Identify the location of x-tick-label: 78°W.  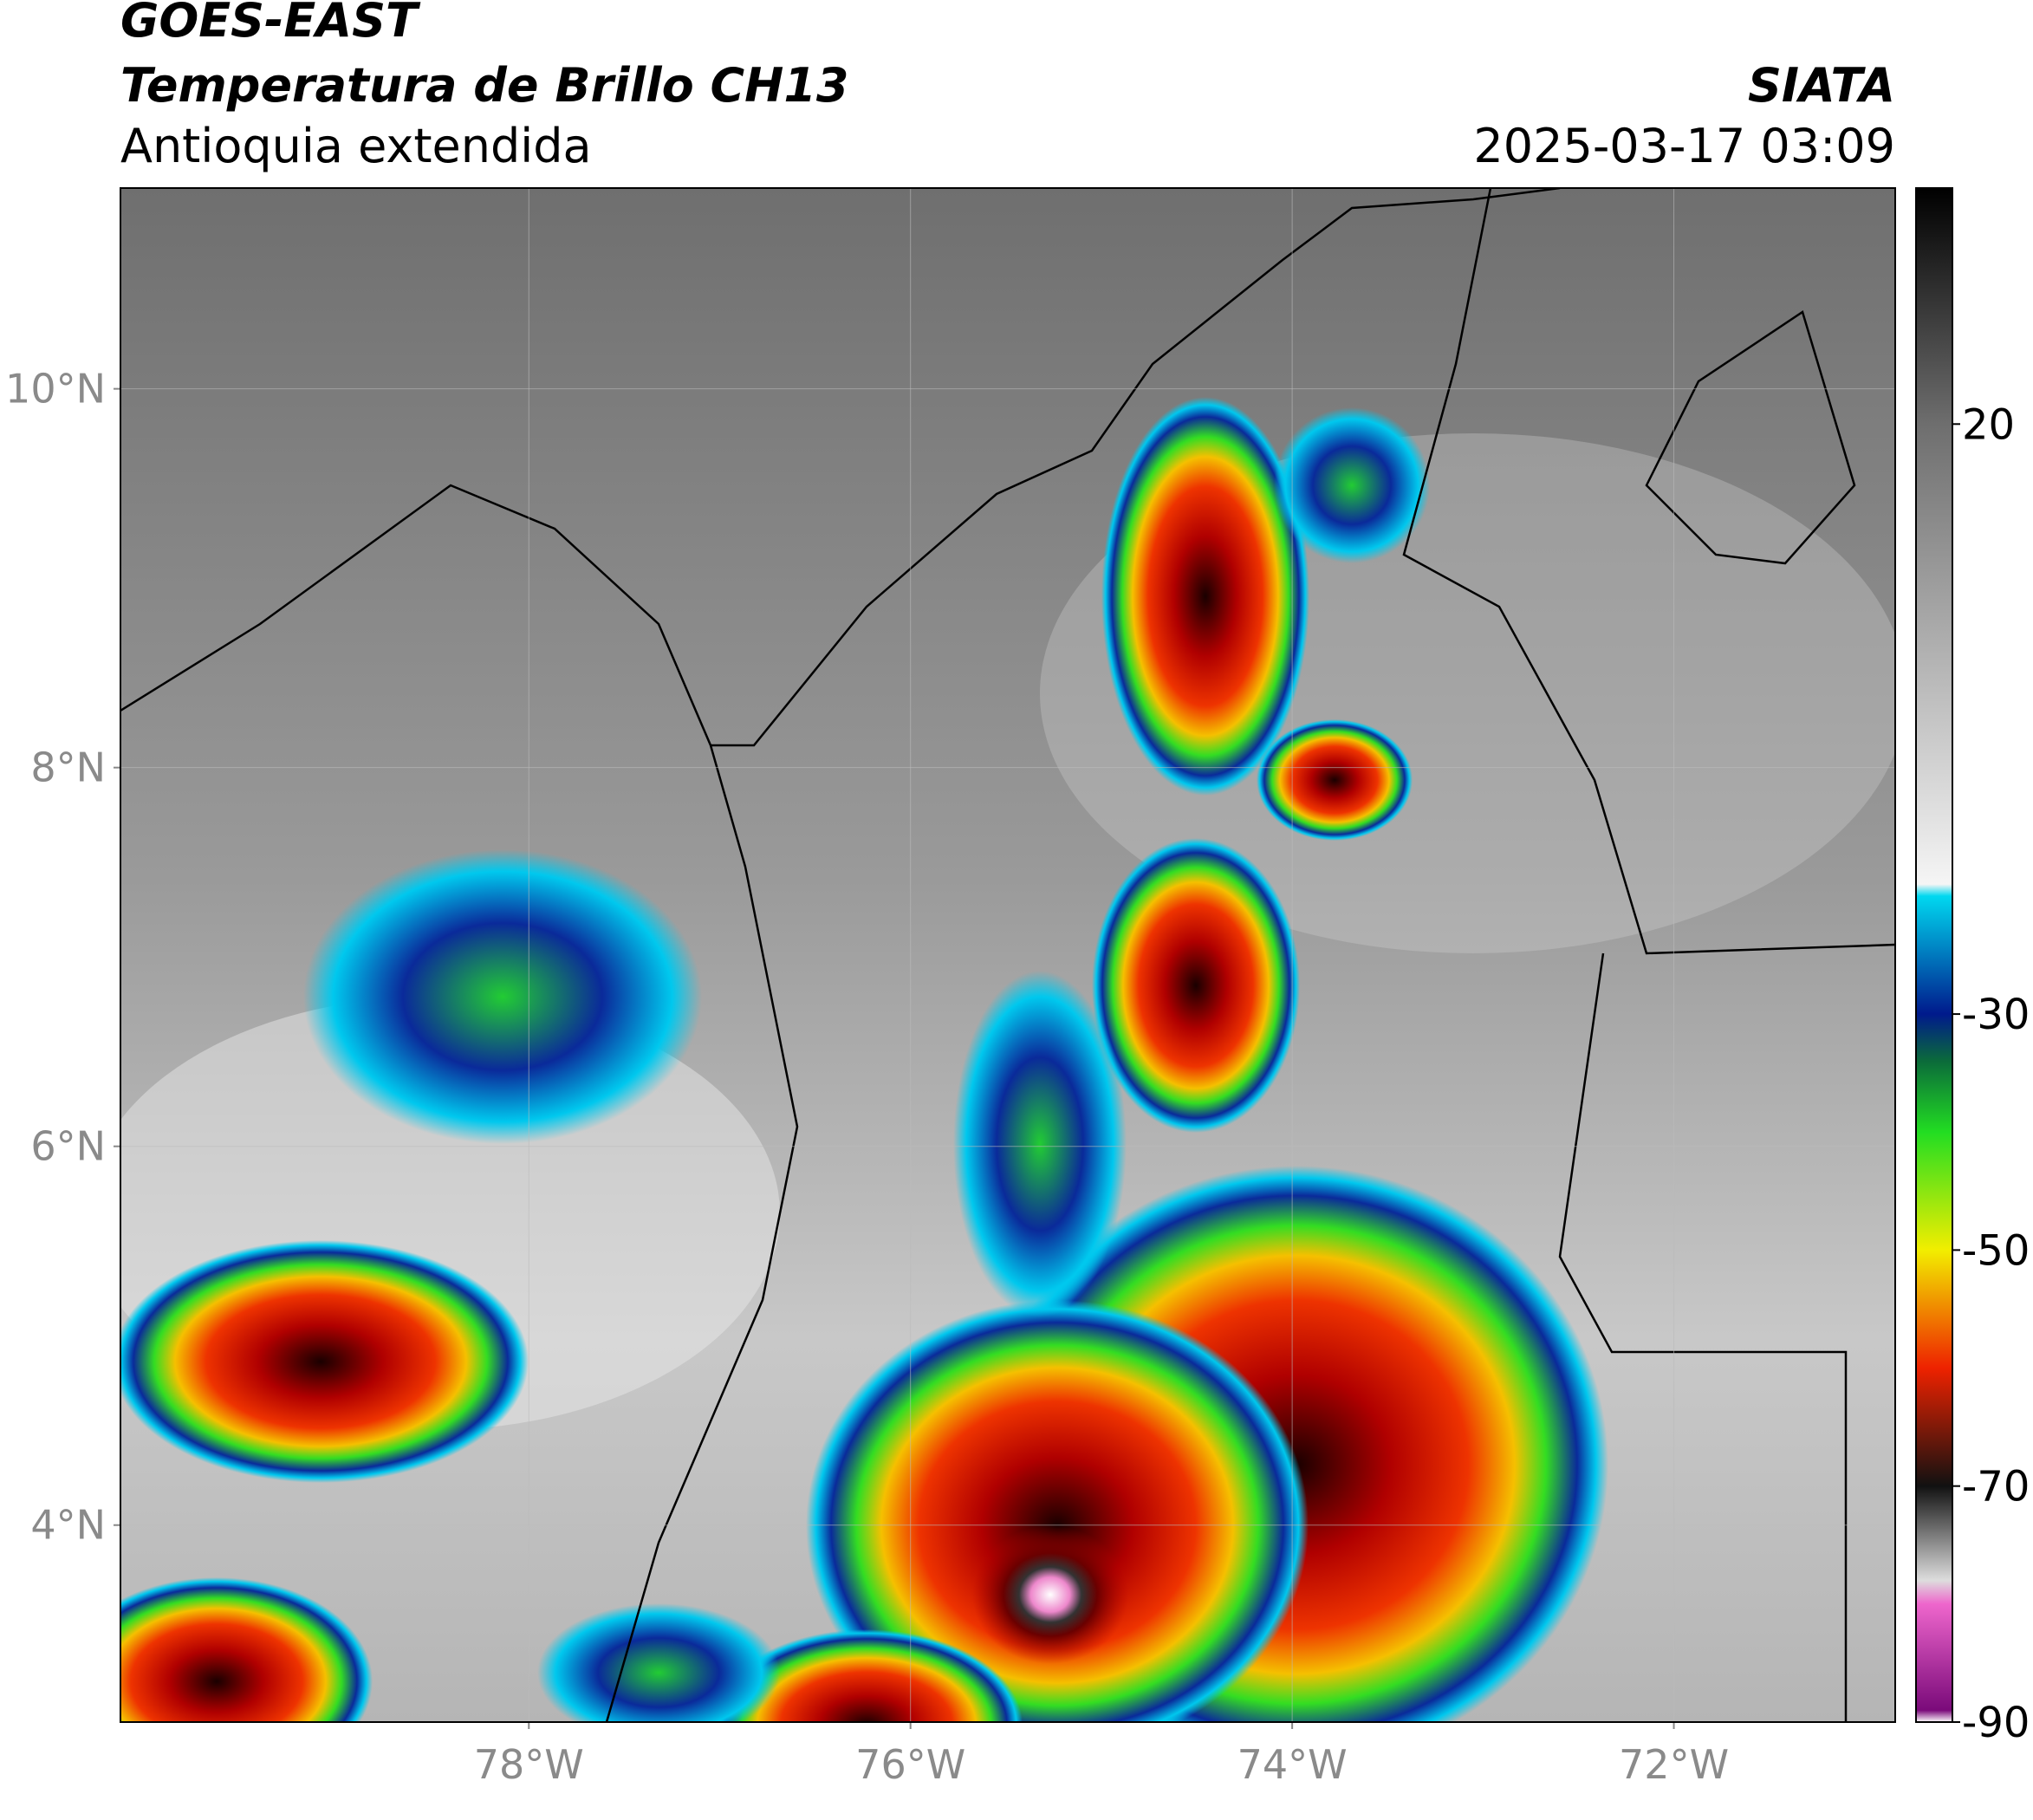
(529, 1764).